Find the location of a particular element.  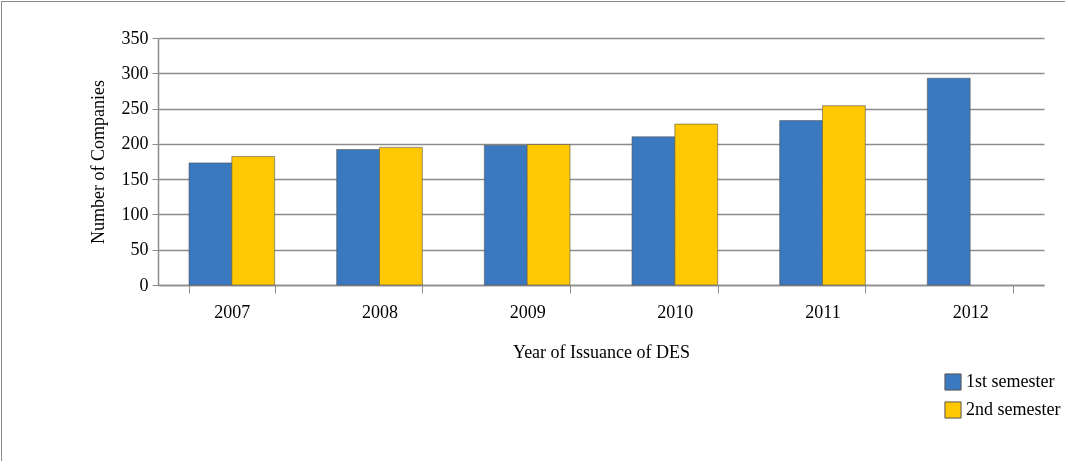

x-tick-label: 2008 is located at coordinates (380, 311).